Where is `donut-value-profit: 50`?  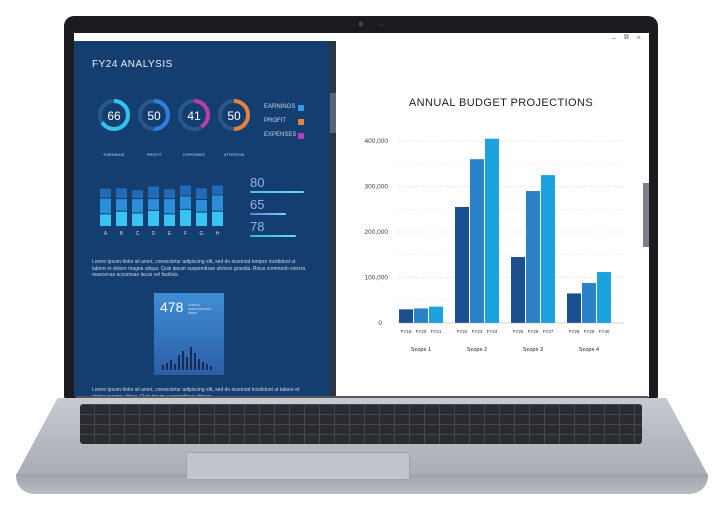
donut-value-profit: 50 is located at coordinates (154, 116).